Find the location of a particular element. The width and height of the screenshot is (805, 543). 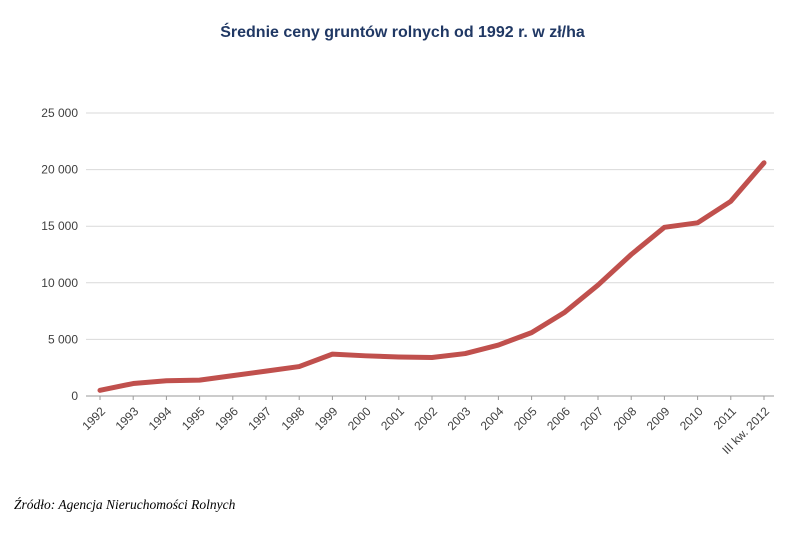

x-tick-label: 2010 is located at coordinates (691, 418).